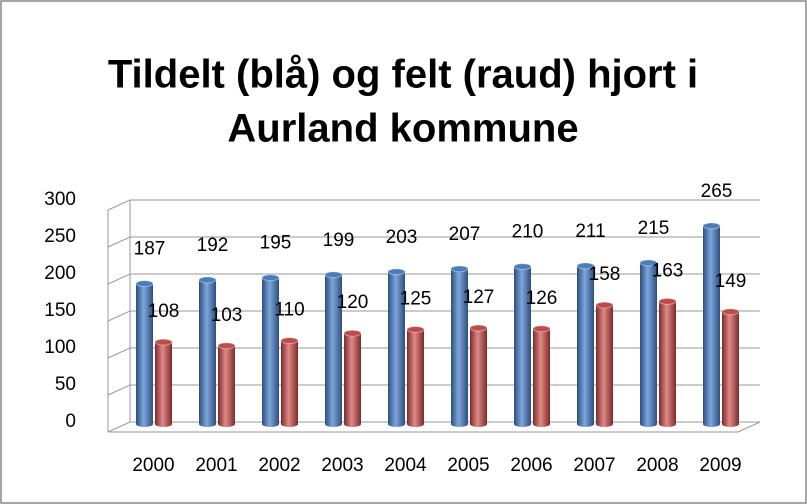  Describe the element at coordinates (65, 384) in the screenshot. I see `y-tick-label: 50` at that location.